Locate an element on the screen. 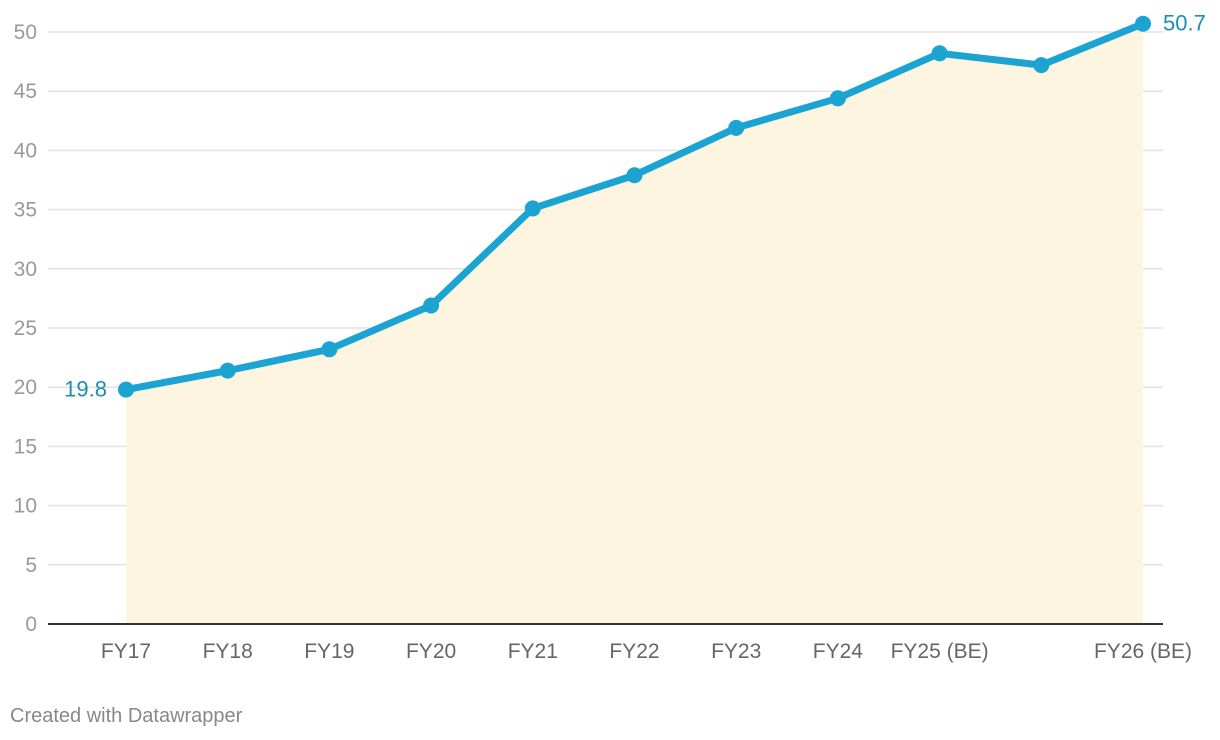  x-tick-label: FY21 is located at coordinates (533, 651).